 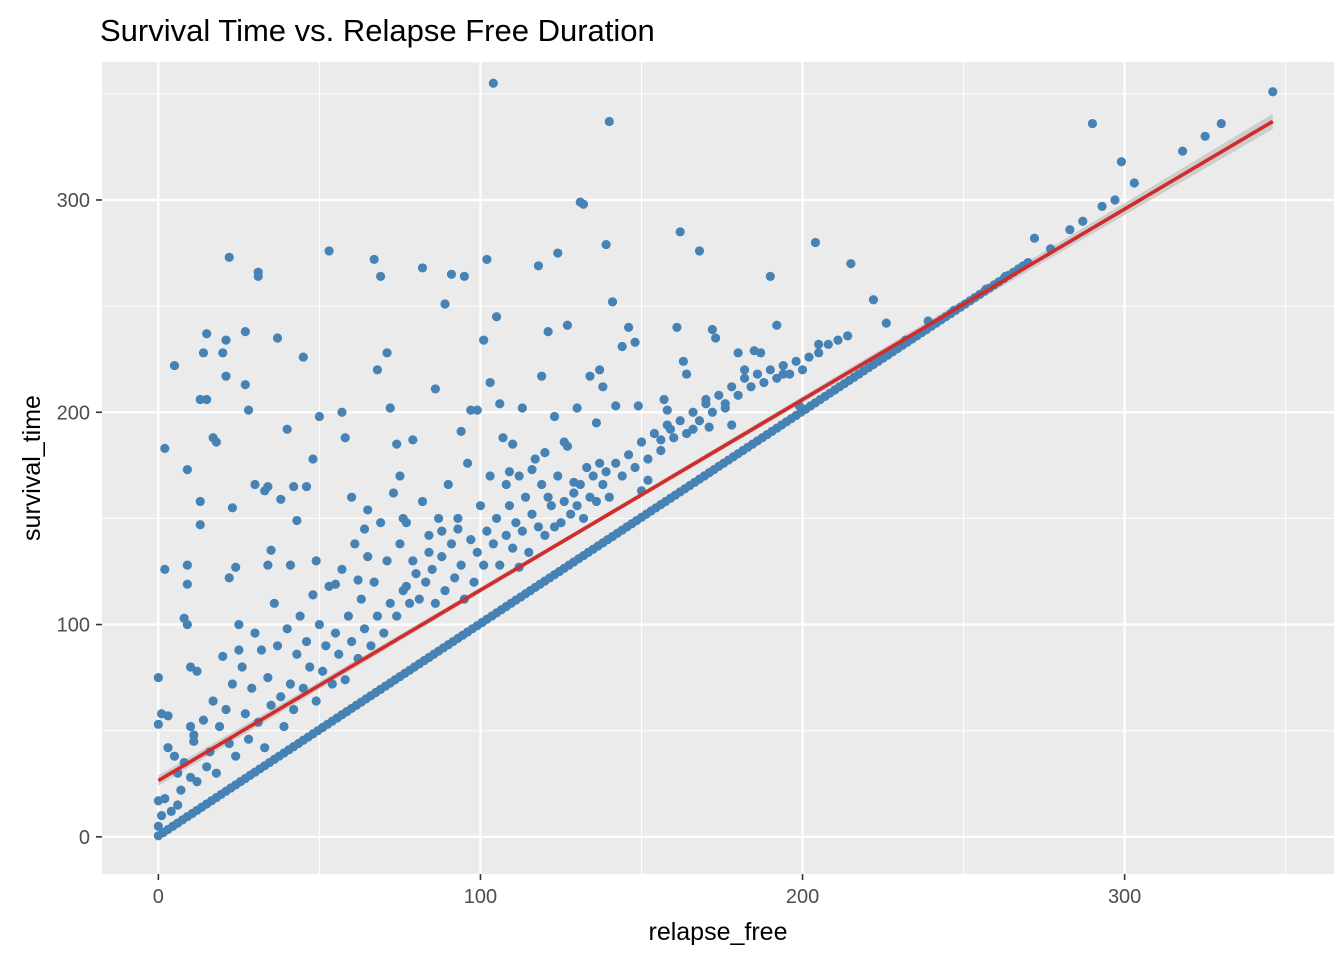 What do you see at coordinates (73, 413) in the screenshot?
I see `y-tick-label: 200` at bounding box center [73, 413].